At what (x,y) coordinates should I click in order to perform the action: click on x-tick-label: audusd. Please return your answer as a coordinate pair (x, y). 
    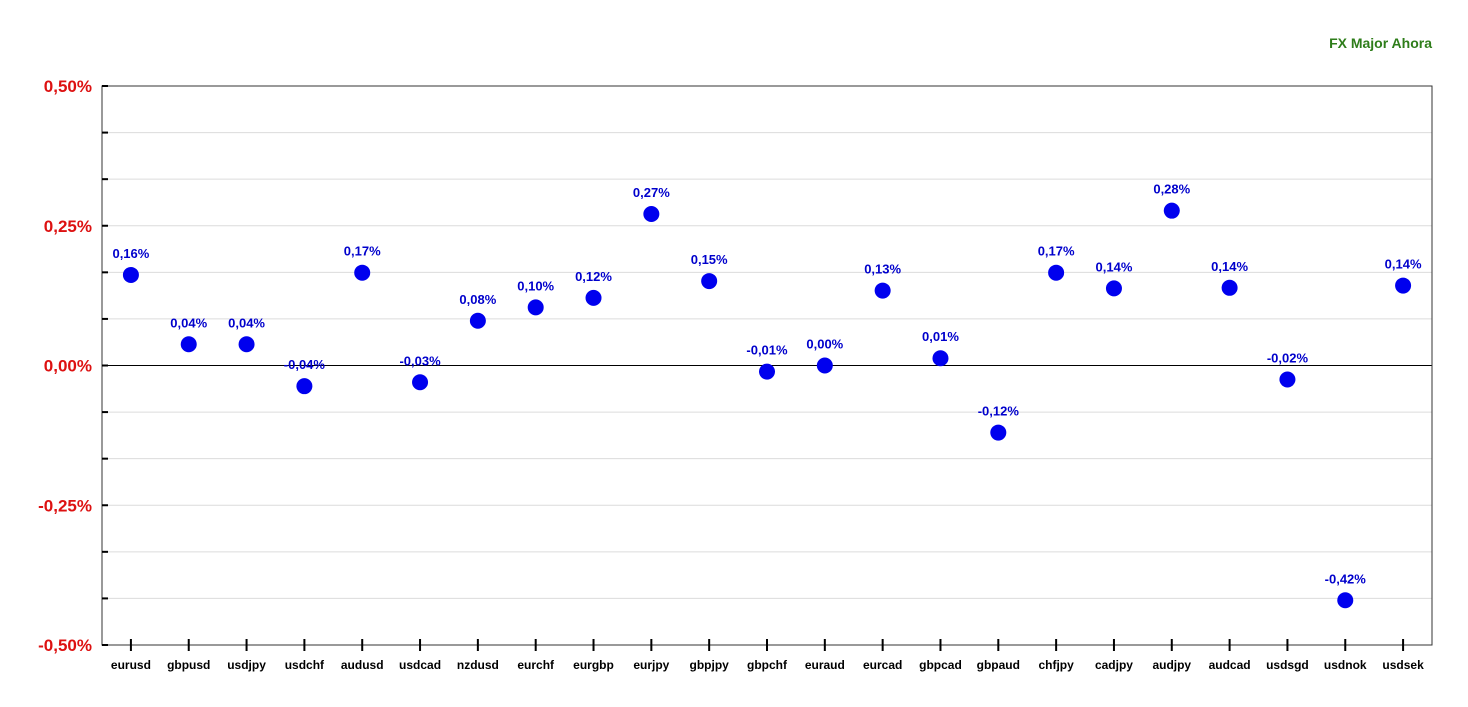
    Looking at the image, I should click on (362, 665).